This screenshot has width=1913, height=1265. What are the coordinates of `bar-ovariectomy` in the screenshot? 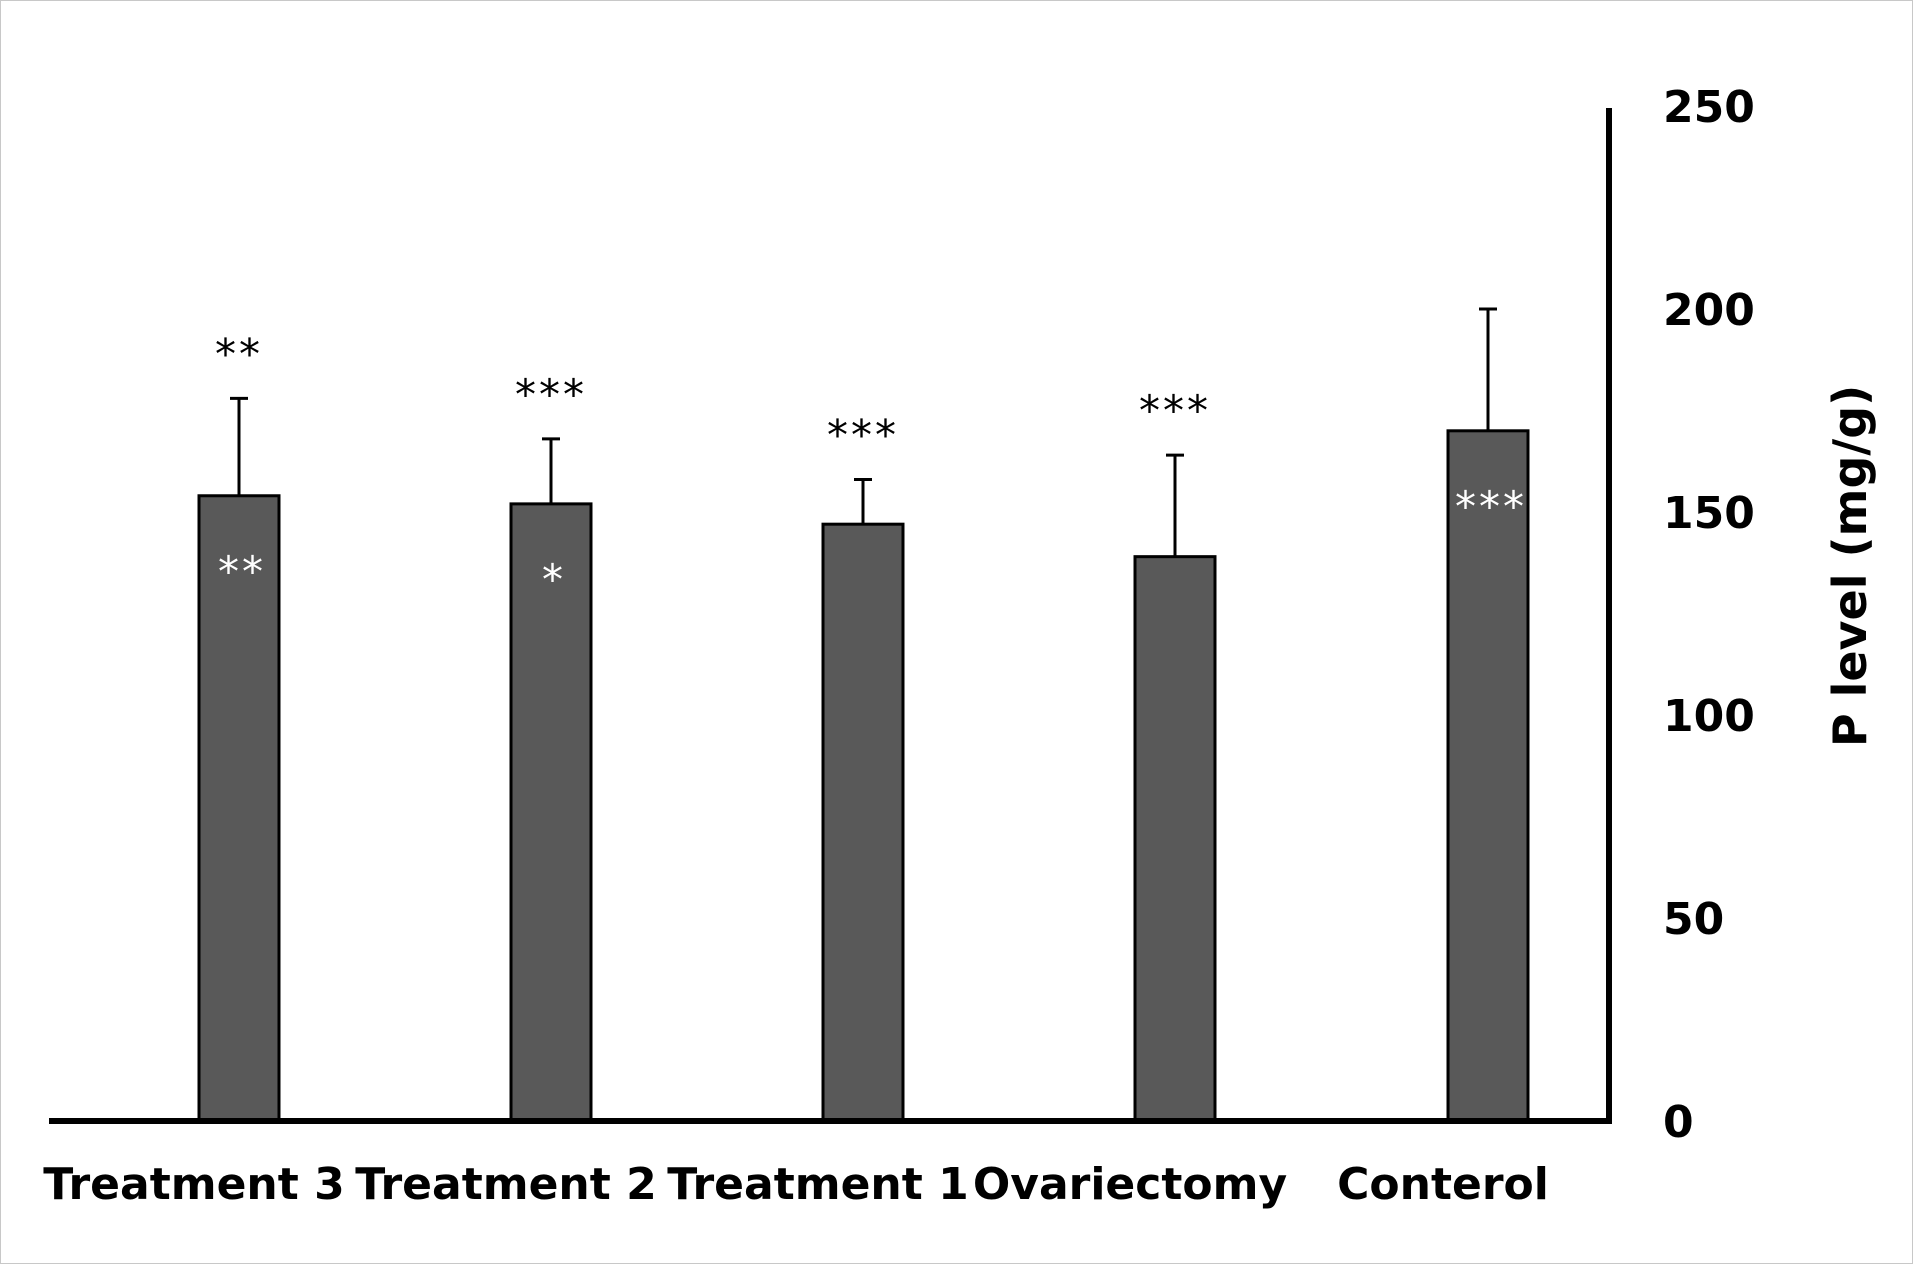 It's located at (1175, 839).